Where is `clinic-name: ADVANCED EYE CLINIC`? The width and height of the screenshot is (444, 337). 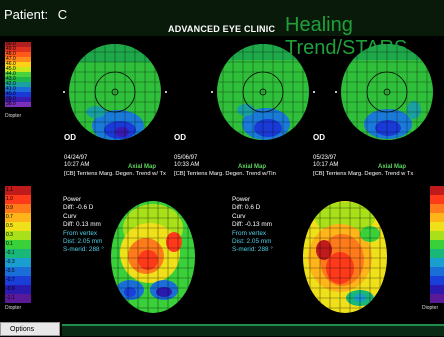
clinic-name: ADVANCED EYE CLINIC is located at coordinates (222, 29).